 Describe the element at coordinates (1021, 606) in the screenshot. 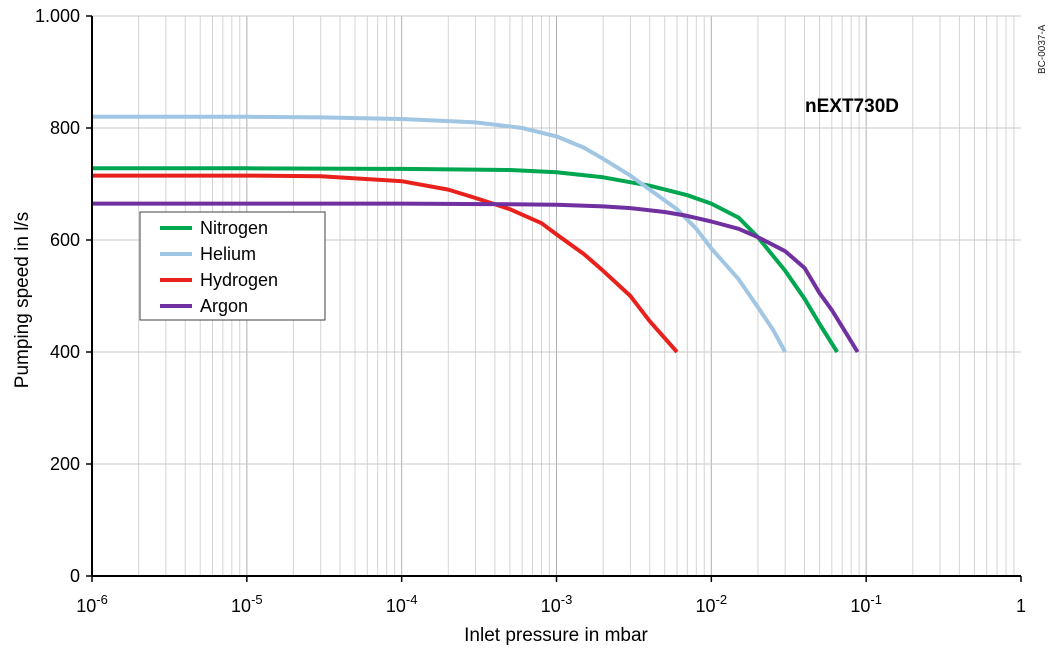

I see `x-tick-label: 1` at that location.